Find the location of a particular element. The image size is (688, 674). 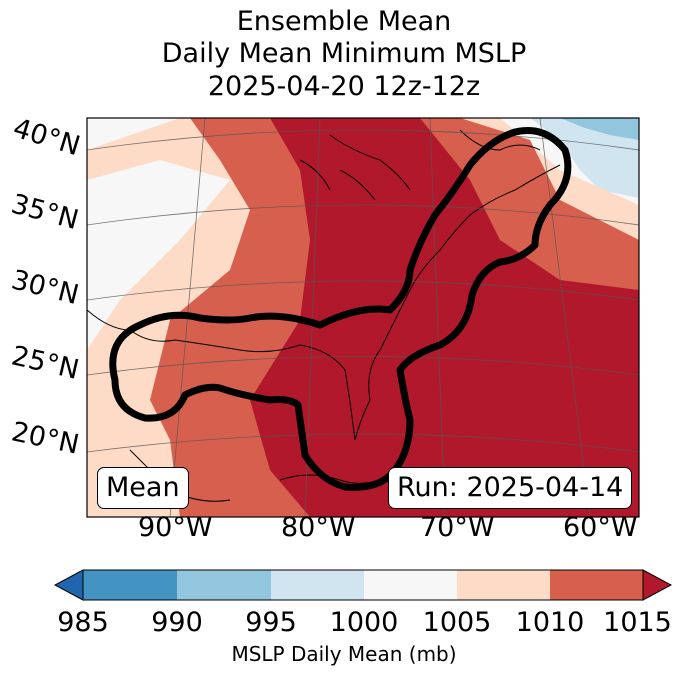

colorbar-tick-990: 990 is located at coordinates (177, 622).